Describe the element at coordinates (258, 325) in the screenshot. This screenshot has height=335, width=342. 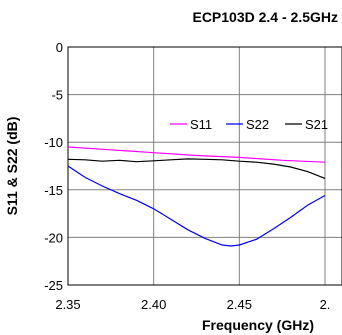
I see `x-axis-label: Frequency (GHz)` at that location.